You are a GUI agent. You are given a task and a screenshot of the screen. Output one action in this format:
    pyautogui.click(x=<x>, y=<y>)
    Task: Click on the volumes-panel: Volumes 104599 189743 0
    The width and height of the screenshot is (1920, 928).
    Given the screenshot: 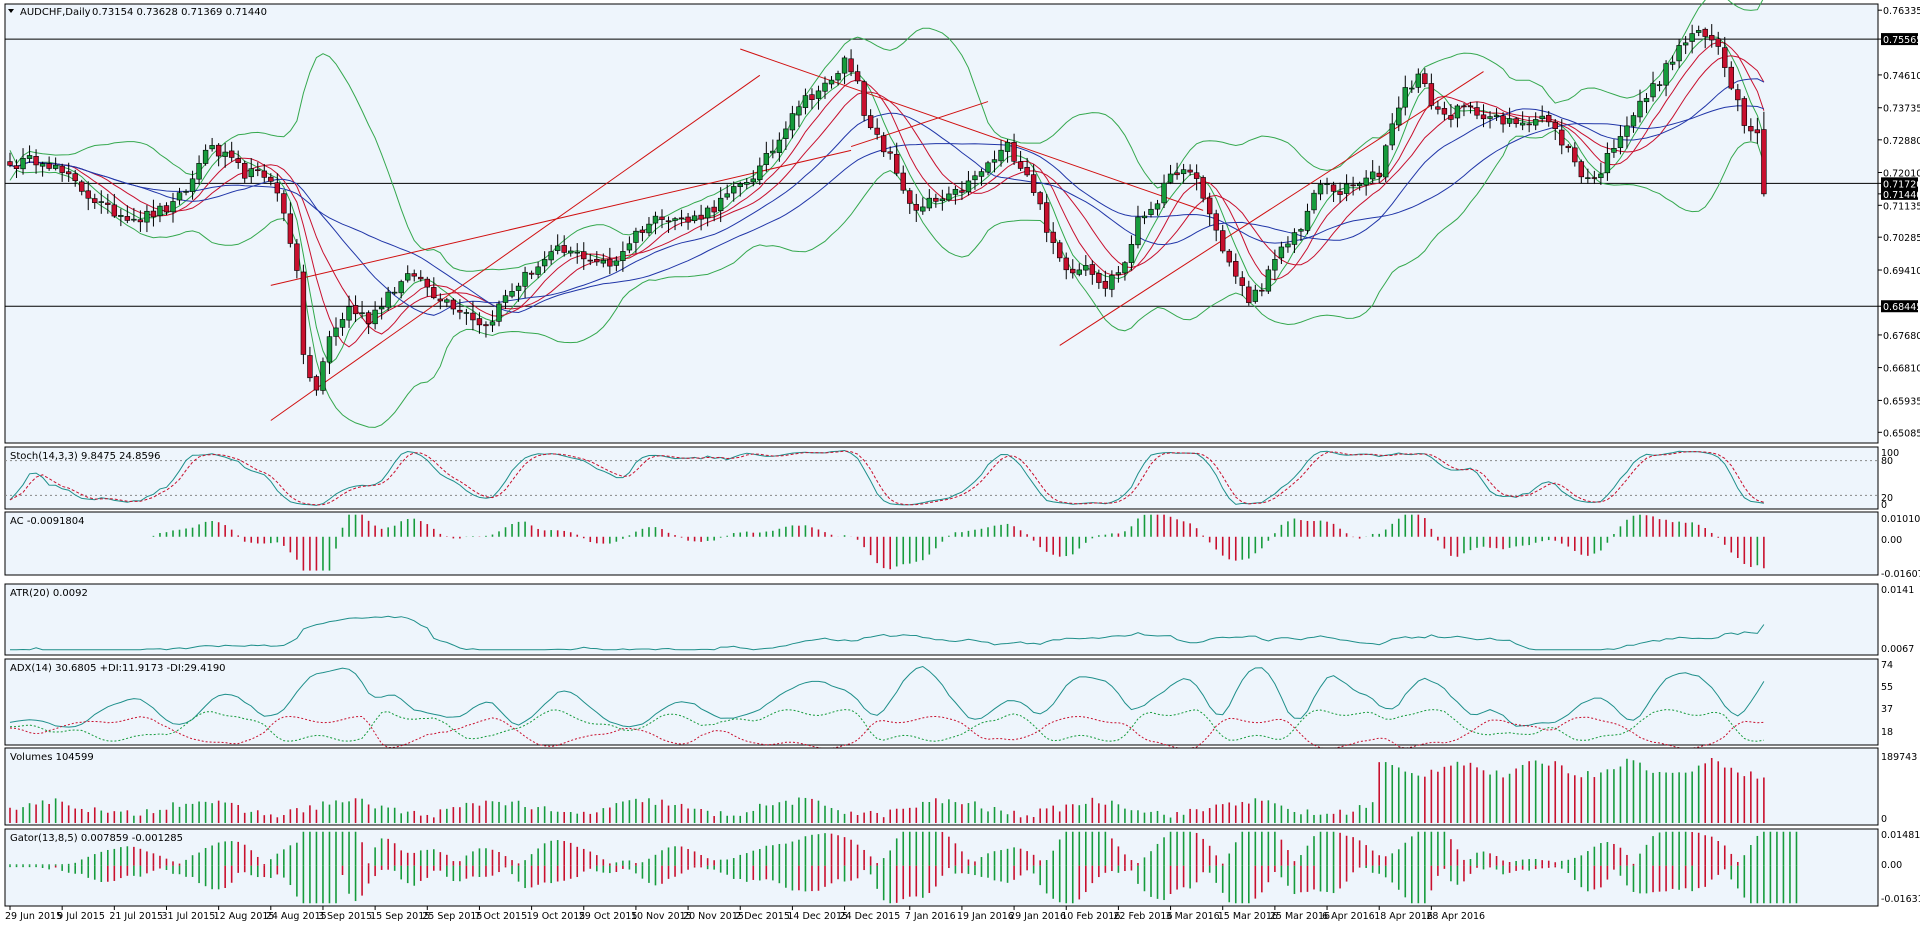 What is the action you would take?
    pyautogui.click(x=960, y=786)
    